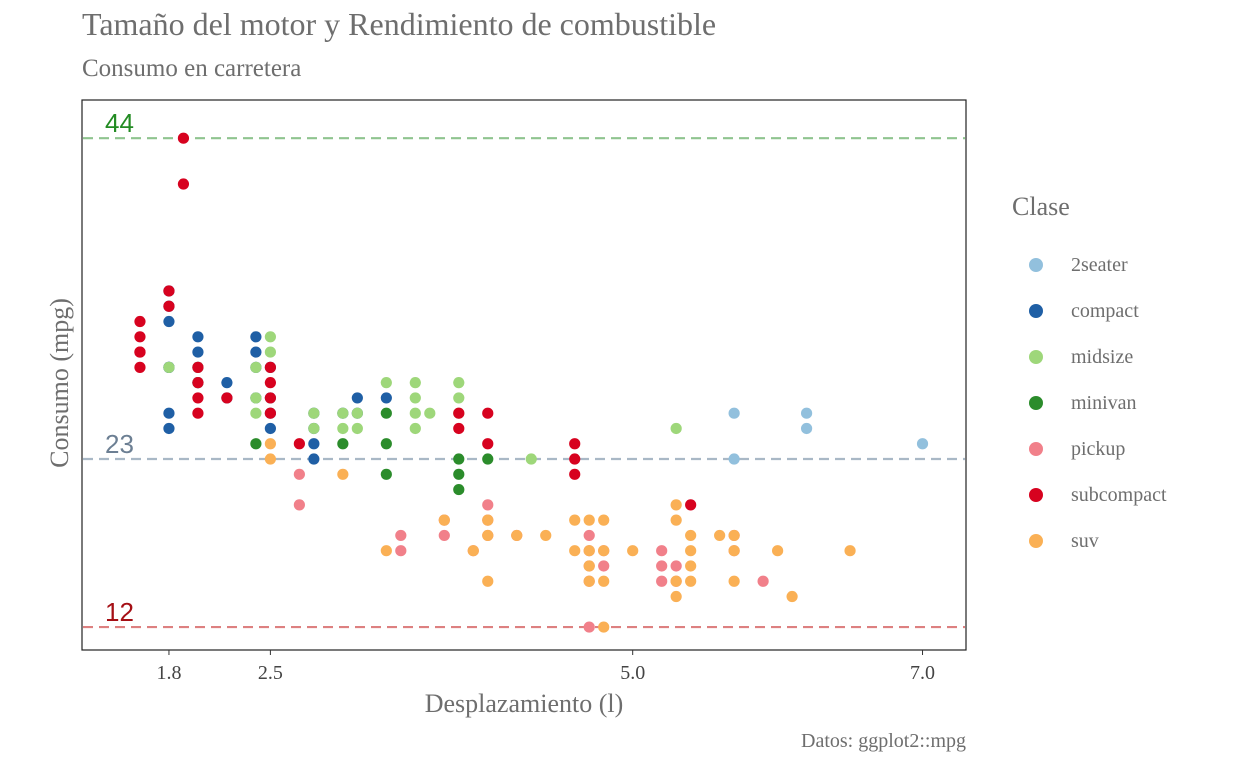 This screenshot has width=1248, height=768. I want to click on chart-caption: Datos: ggplot2::mpg, so click(883, 741).